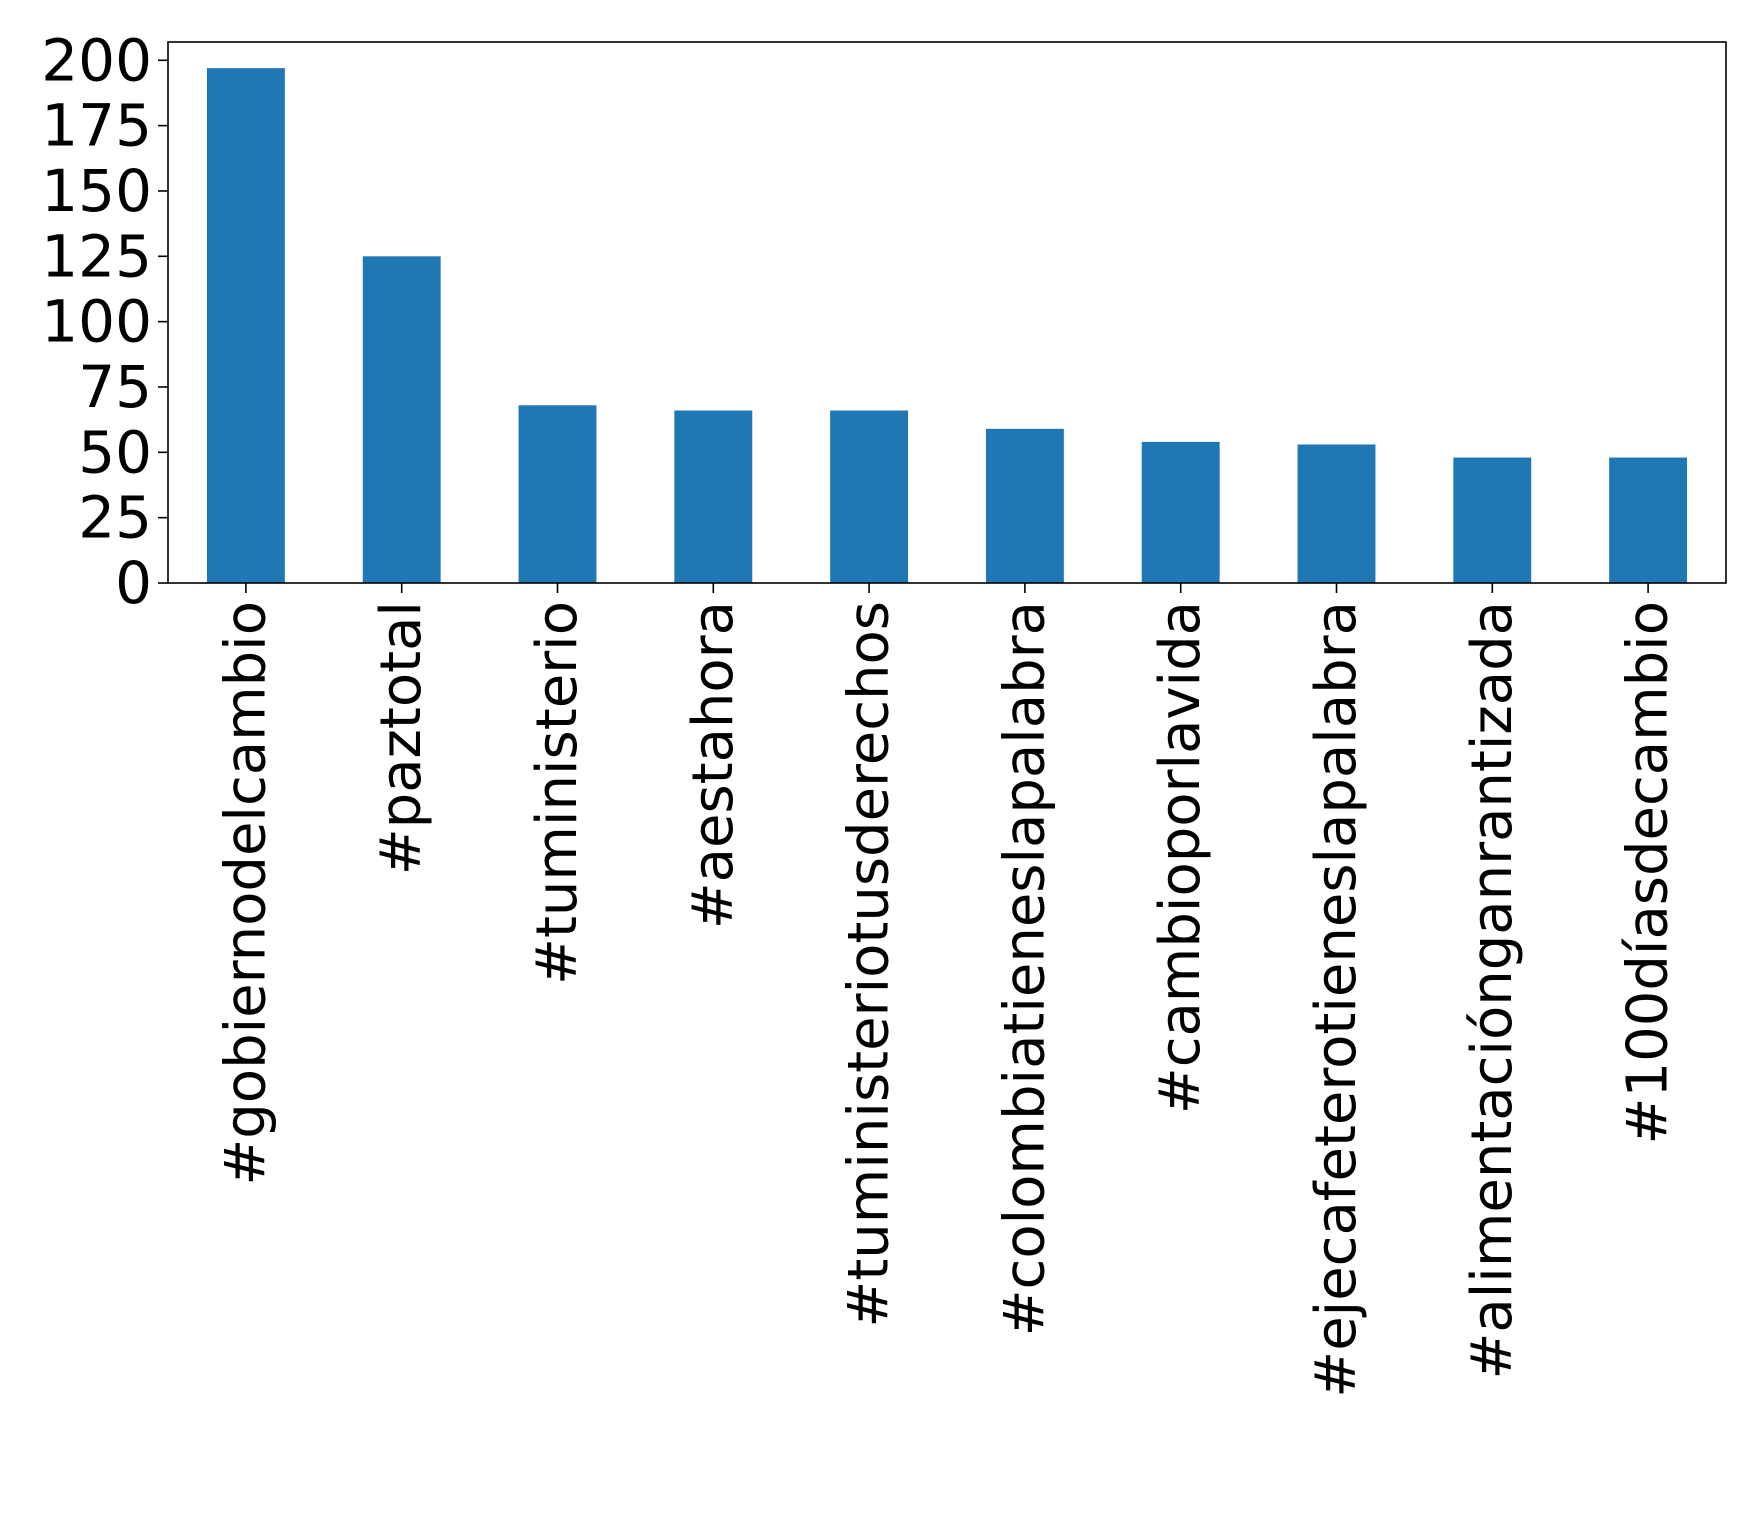 The image size is (1758, 1520). I want to click on x-tick-label: #tuministeriotusderechos, so click(869, 964).